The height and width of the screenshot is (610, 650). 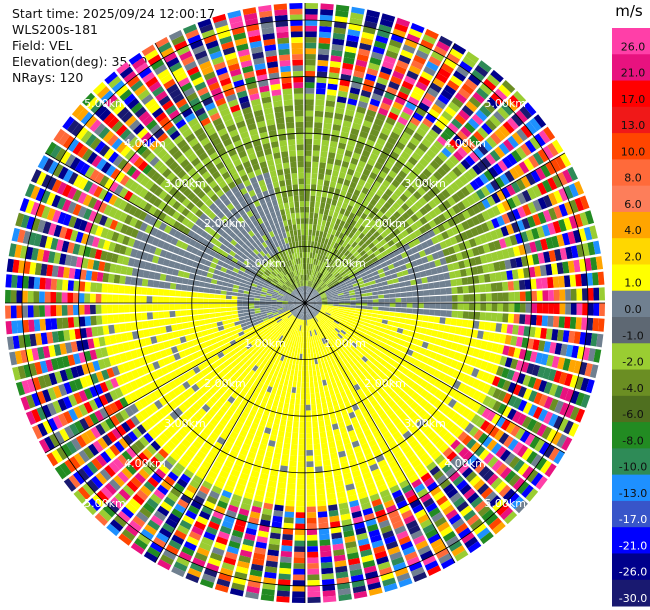 I want to click on elevation-label: Elevation(deg): 35.00, so click(x=80, y=61).